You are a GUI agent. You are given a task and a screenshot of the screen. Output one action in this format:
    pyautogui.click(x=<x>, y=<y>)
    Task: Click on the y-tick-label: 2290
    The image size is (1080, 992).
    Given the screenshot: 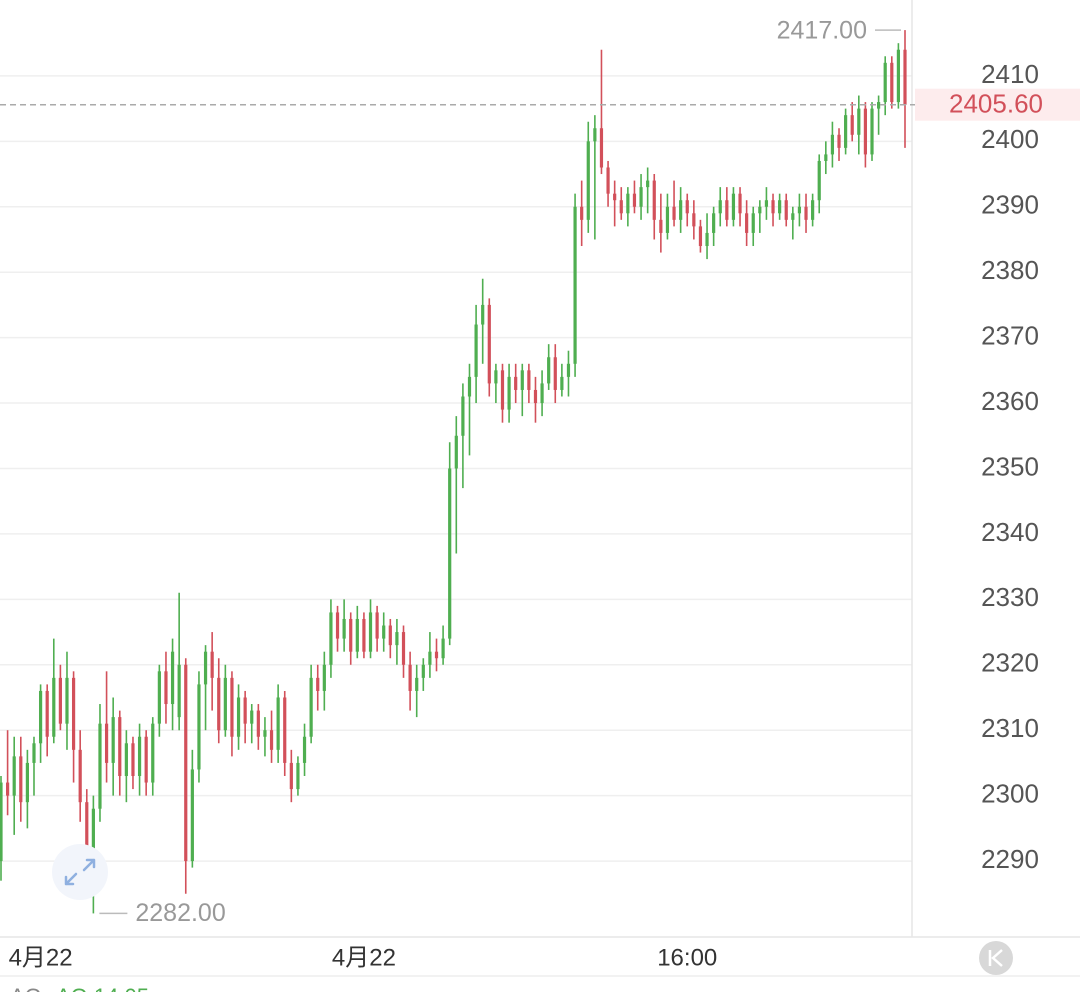 What is the action you would take?
    pyautogui.click(x=1010, y=859)
    